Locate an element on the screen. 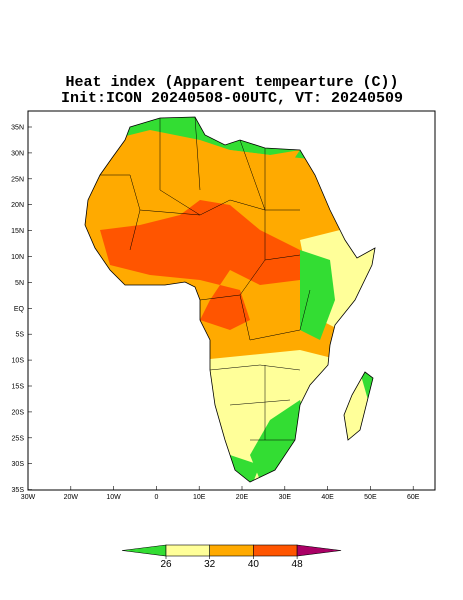 The width and height of the screenshot is (463, 600). lon-tick-label: 50E is located at coordinates (370, 497).